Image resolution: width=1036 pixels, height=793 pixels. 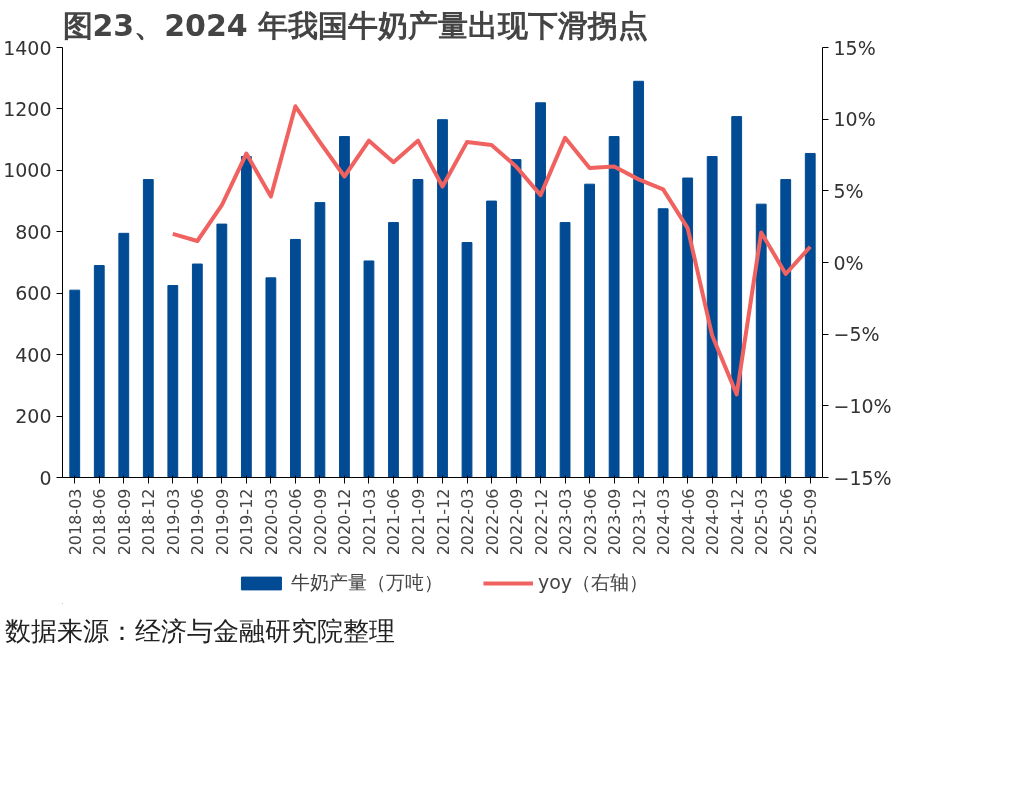 What do you see at coordinates (33, 354) in the screenshot?
I see `y-tick-label: 400` at bounding box center [33, 354].